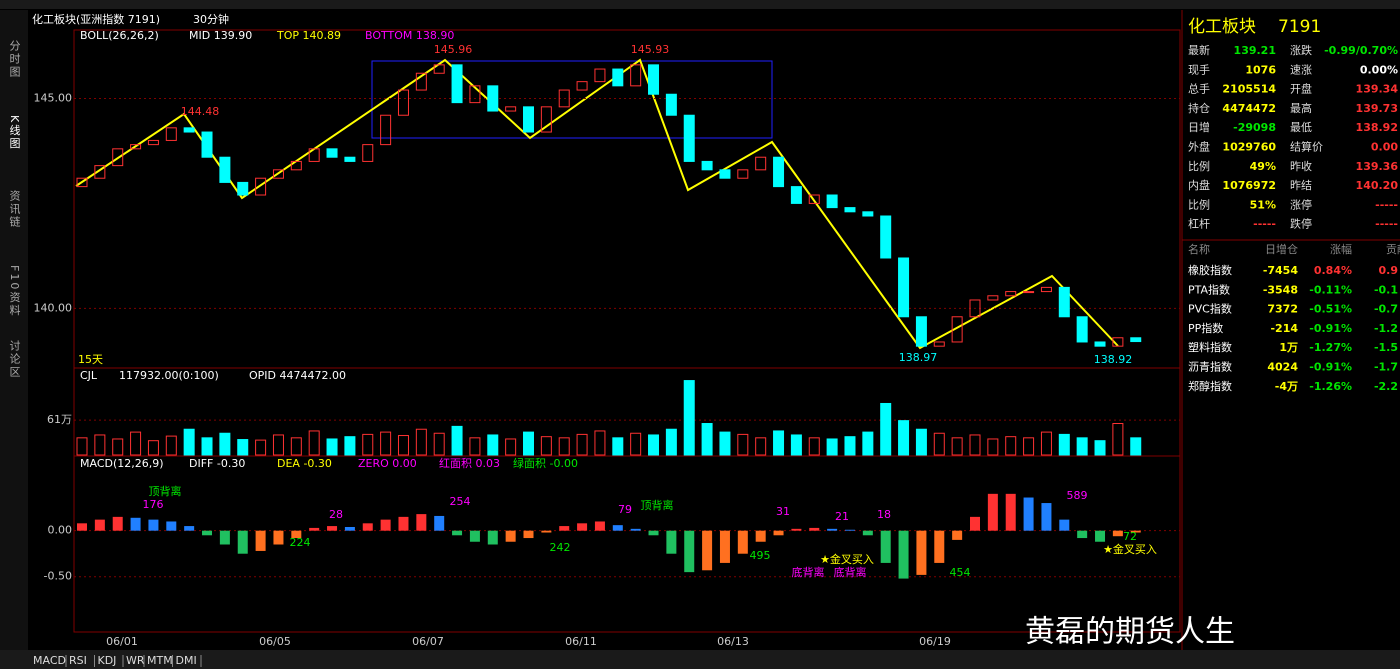 The width and height of the screenshot is (1400, 669). What do you see at coordinates (935, 641) in the screenshot?
I see `x-tick-label: 06/19` at bounding box center [935, 641].